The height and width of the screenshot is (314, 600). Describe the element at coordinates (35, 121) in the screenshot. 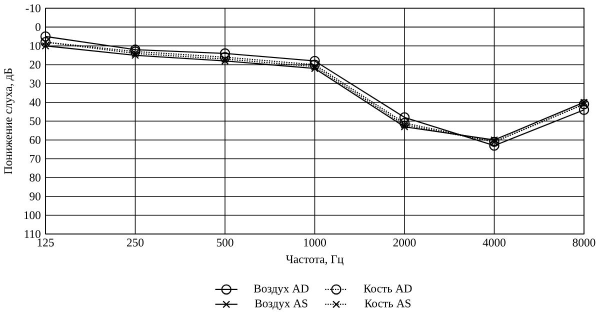

I see `y-tick-label: 50` at that location.